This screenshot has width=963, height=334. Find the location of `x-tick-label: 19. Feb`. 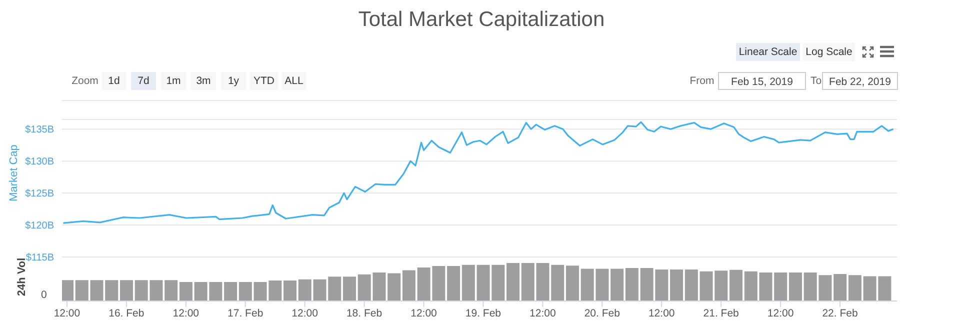

x-tick-label: 19. Feb is located at coordinates (483, 313).